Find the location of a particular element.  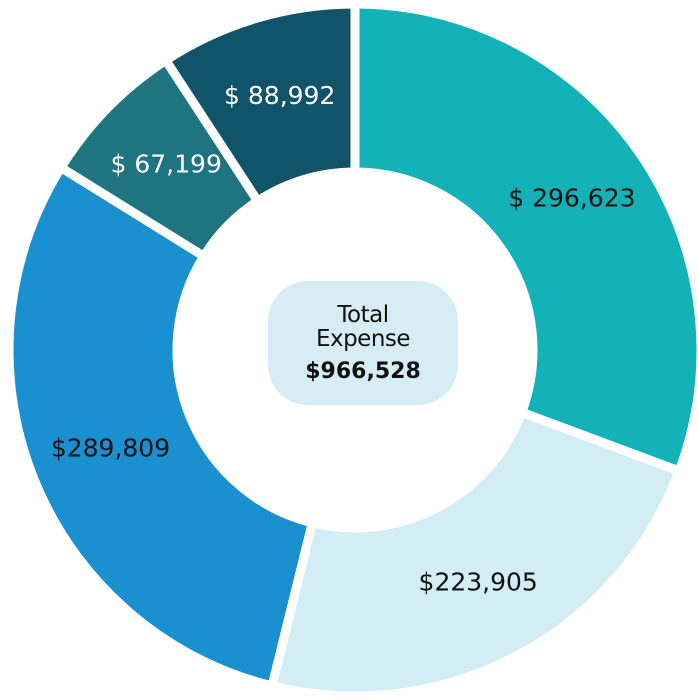

center-title: Total Expense is located at coordinates (363, 326).